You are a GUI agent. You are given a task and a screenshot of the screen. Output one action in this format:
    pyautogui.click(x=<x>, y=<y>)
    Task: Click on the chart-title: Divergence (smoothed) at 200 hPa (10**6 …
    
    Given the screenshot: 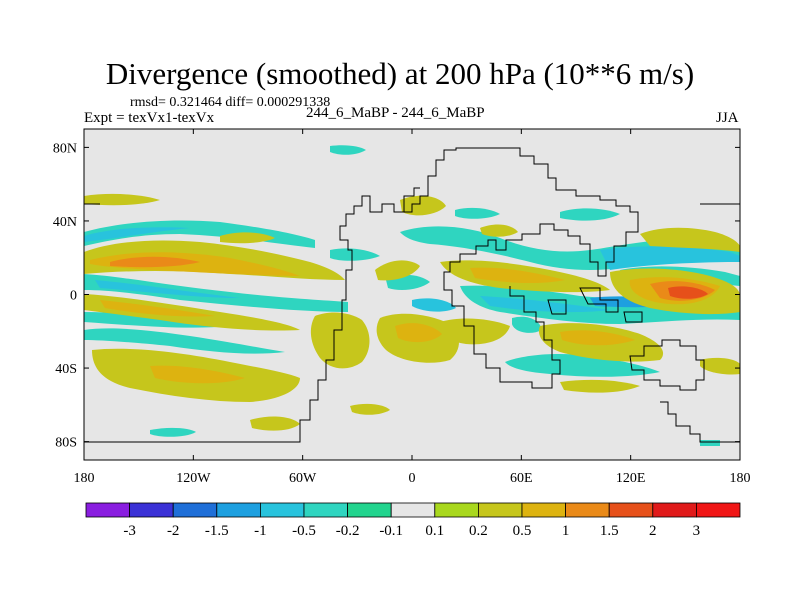 What is the action you would take?
    pyautogui.click(x=400, y=73)
    